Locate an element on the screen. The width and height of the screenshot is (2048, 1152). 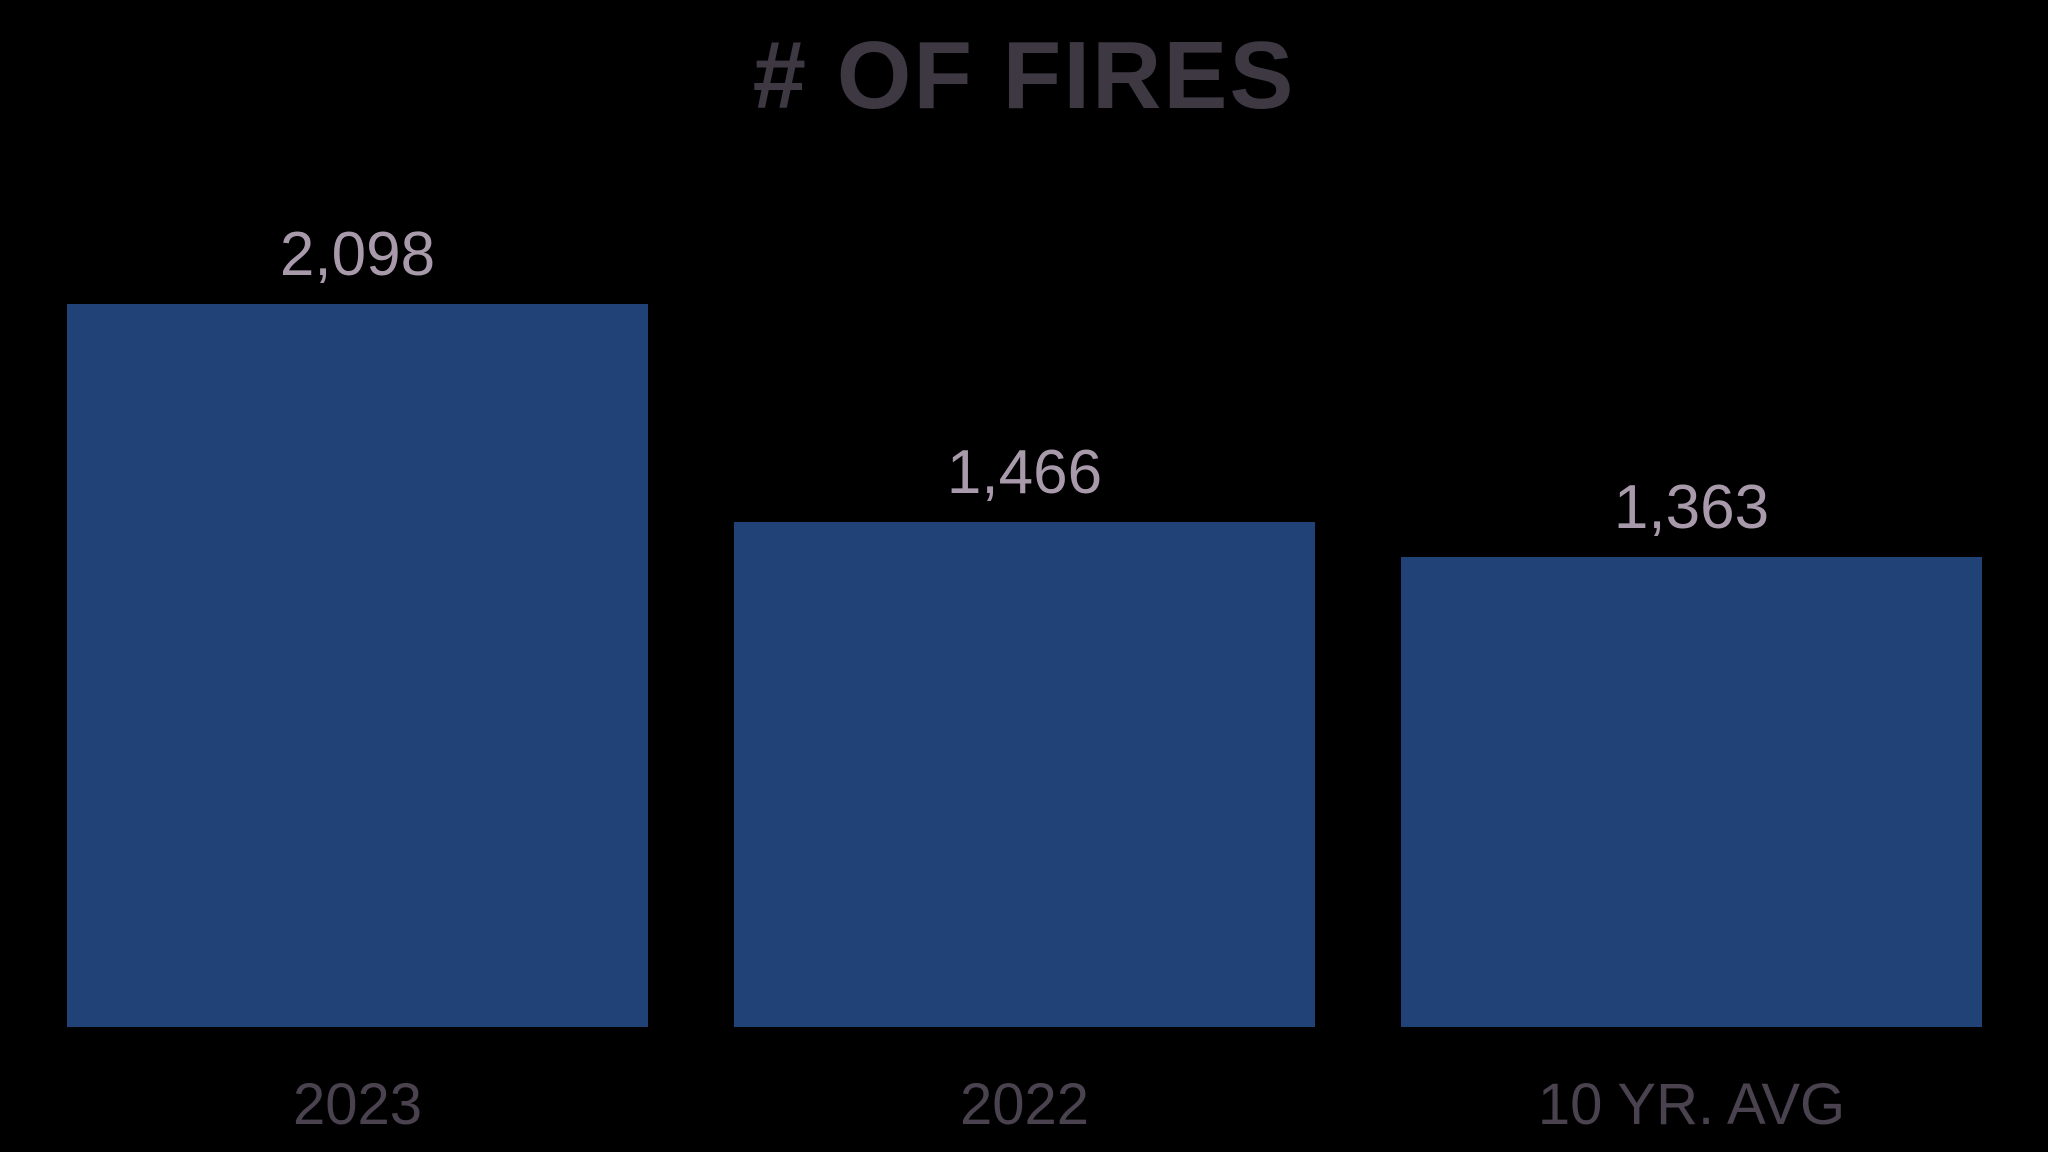
category-axis: 2023 2022 10 YR. AVG is located at coordinates (1024, 1082).